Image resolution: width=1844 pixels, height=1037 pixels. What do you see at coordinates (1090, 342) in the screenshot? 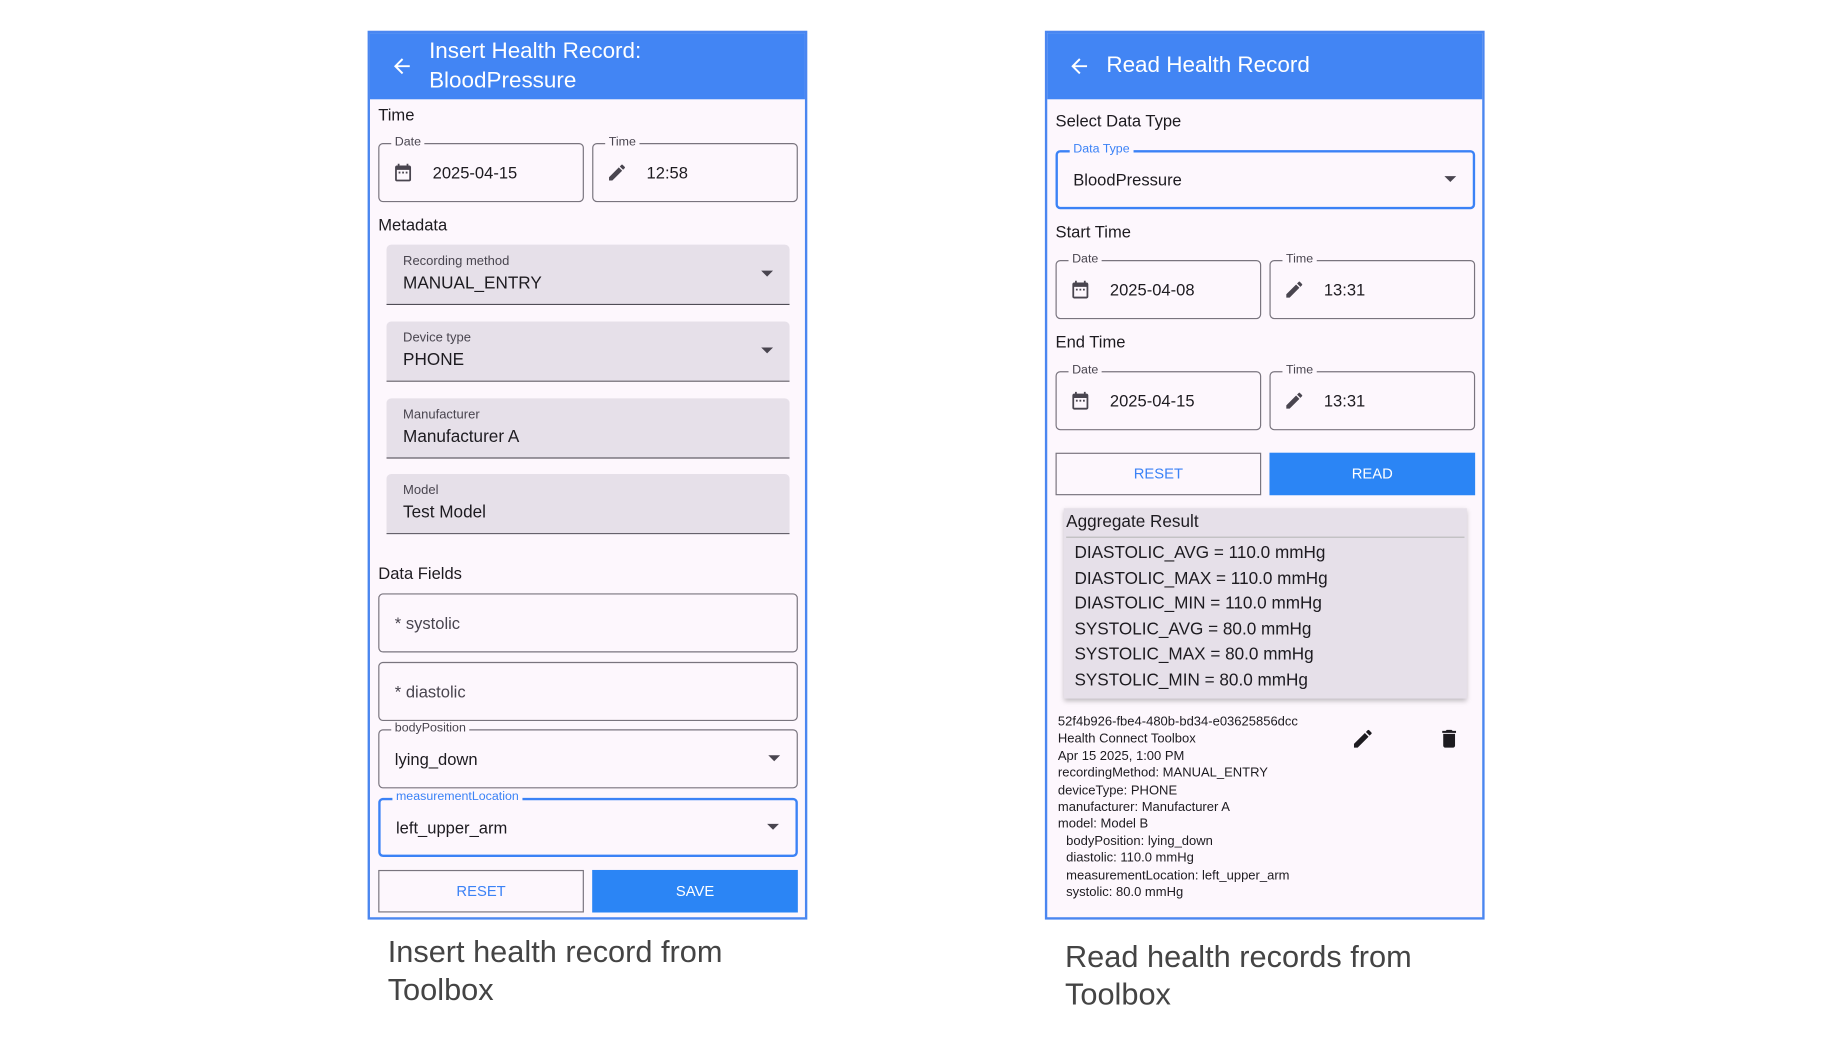
I see `end-time-label: End Time` at bounding box center [1090, 342].